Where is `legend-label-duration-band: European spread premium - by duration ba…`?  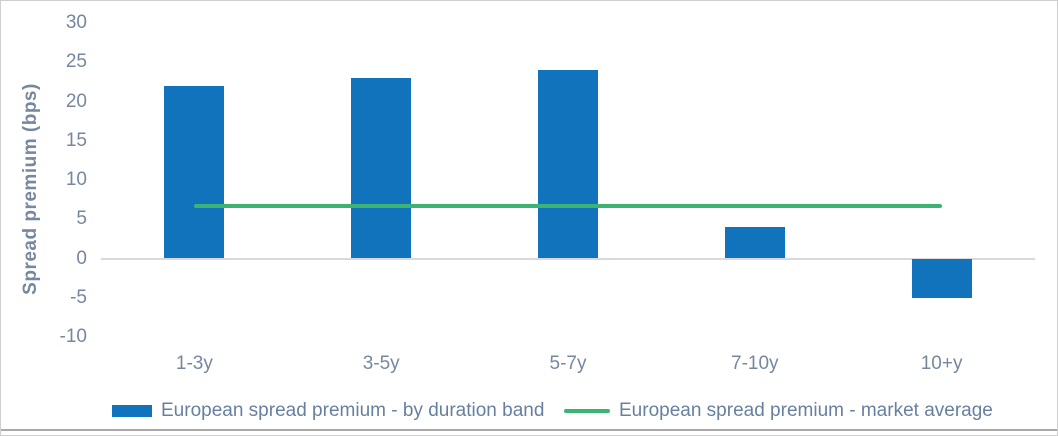 legend-label-duration-band: European spread premium - by duration ba… is located at coordinates (353, 410).